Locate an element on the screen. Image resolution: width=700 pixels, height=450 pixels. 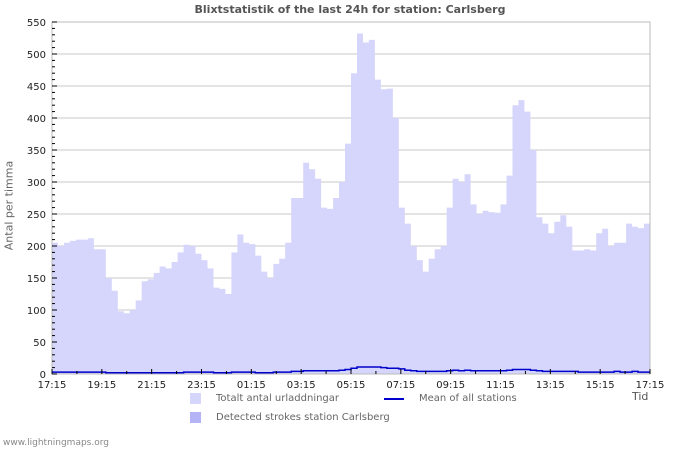
y-tick-label: 500 is located at coordinates (36, 55).